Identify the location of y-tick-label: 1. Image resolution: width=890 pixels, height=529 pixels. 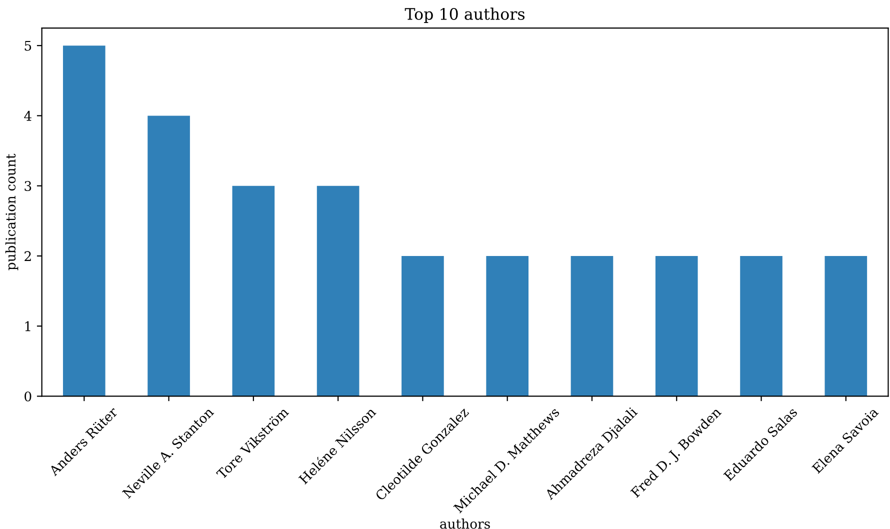
(27, 326).